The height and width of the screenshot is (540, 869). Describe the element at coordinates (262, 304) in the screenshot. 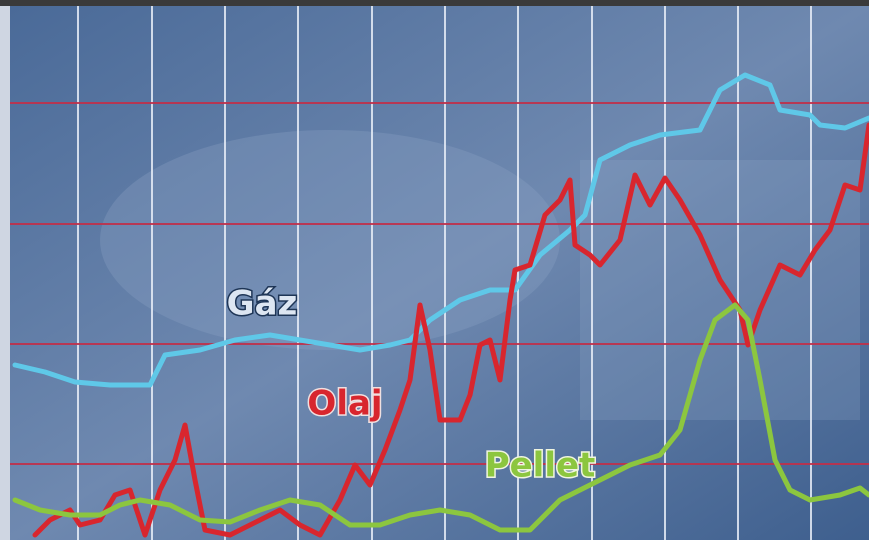

I see `series-label: Gáz` at that location.